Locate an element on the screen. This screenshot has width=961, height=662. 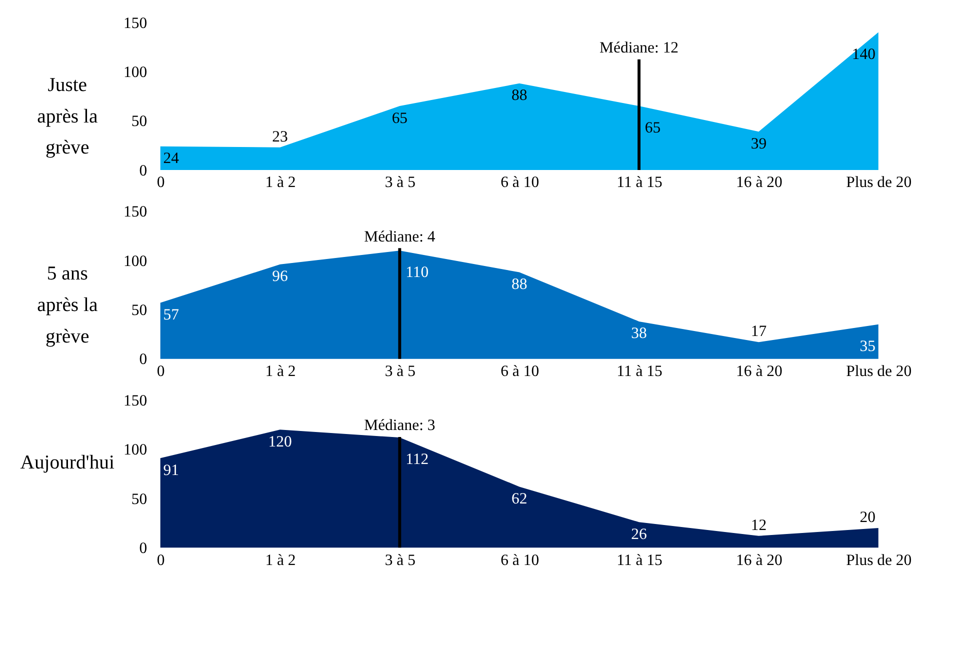
data-label: 26 is located at coordinates (639, 534).